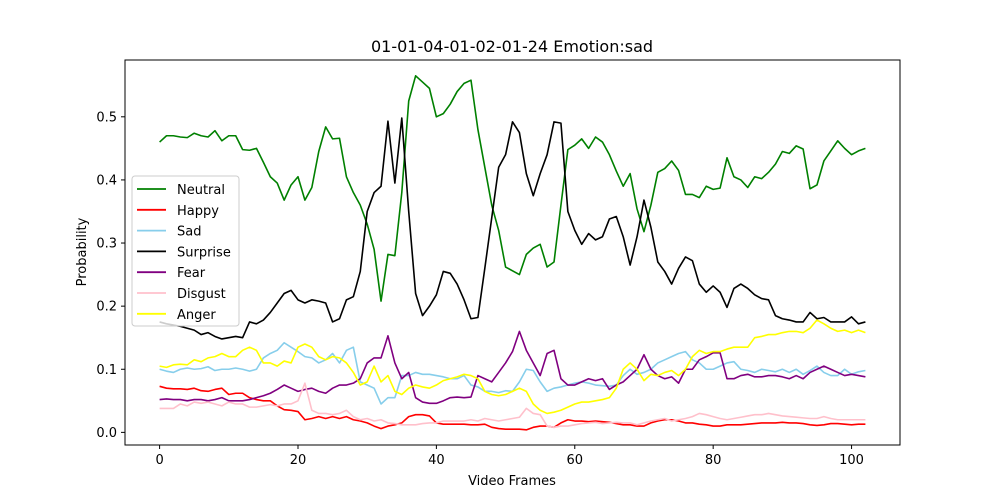  Describe the element at coordinates (106, 370) in the screenshot. I see `y-tick-label: 0.1` at that location.